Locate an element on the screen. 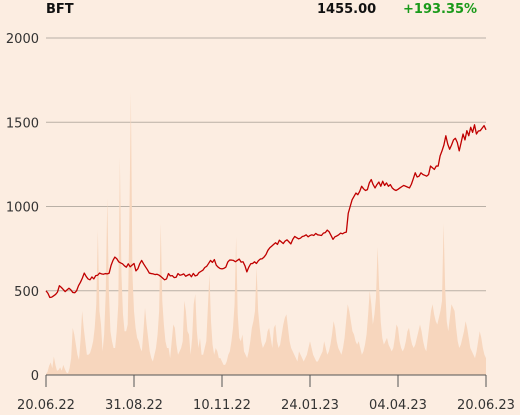  y-tick-label: 1000 is located at coordinates (22, 208).